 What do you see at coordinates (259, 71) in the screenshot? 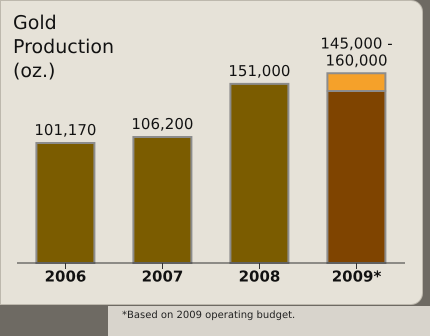
I see `data-label: 151,000` at bounding box center [259, 71].